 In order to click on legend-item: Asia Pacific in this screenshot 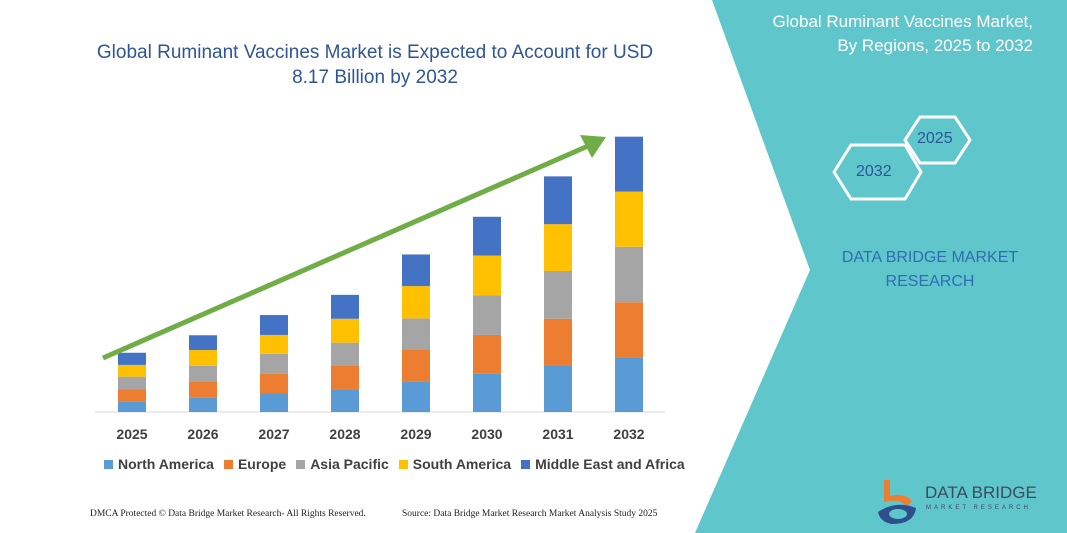, I will do `click(342, 464)`.